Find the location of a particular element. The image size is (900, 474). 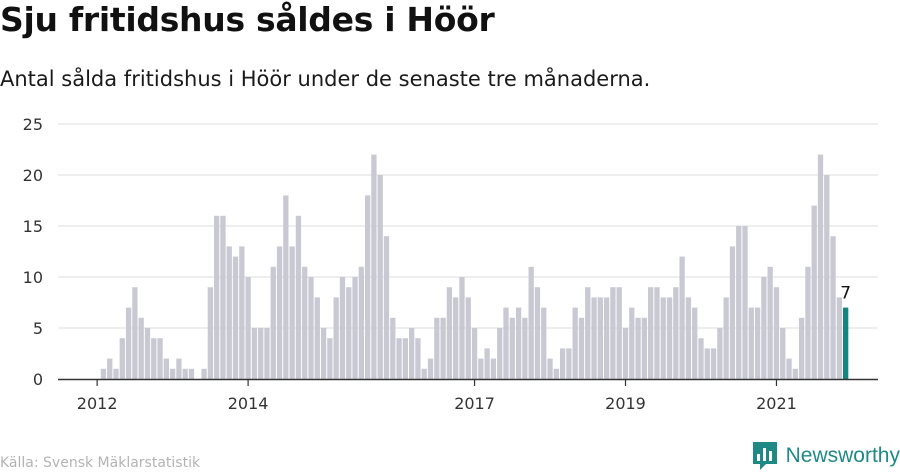

x-tick-label: 2019 is located at coordinates (625, 403).